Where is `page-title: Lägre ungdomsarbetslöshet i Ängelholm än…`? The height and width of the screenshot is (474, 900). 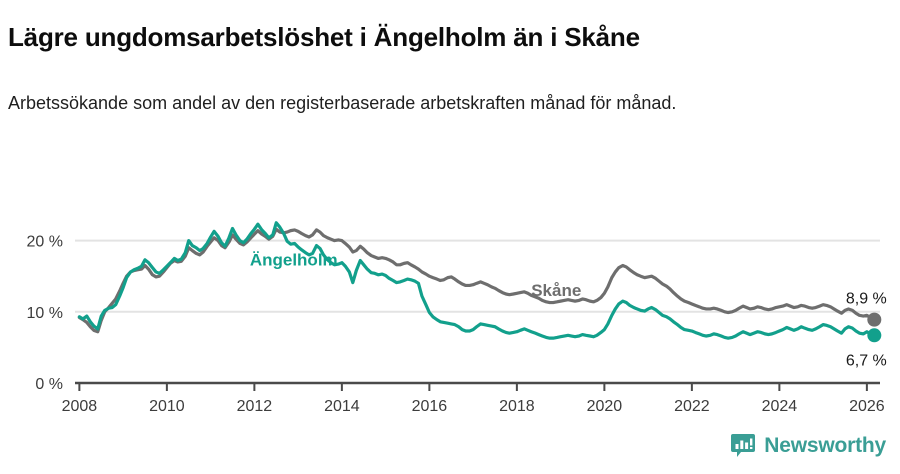
page-title: Lägre ungdomsarbetslöshet i Ängelholm än… is located at coordinates (324, 37).